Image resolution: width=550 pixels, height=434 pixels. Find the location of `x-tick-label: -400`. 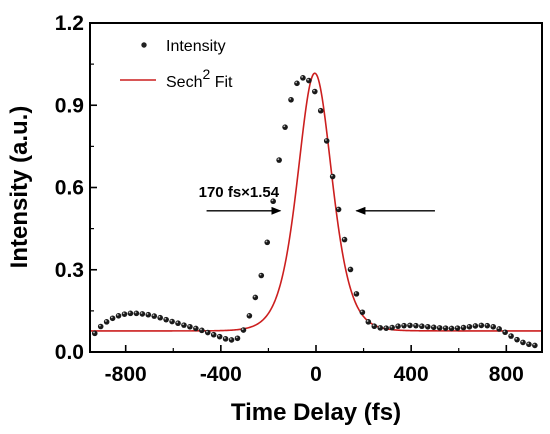

x-tick-label: -400 is located at coordinates (221, 374).